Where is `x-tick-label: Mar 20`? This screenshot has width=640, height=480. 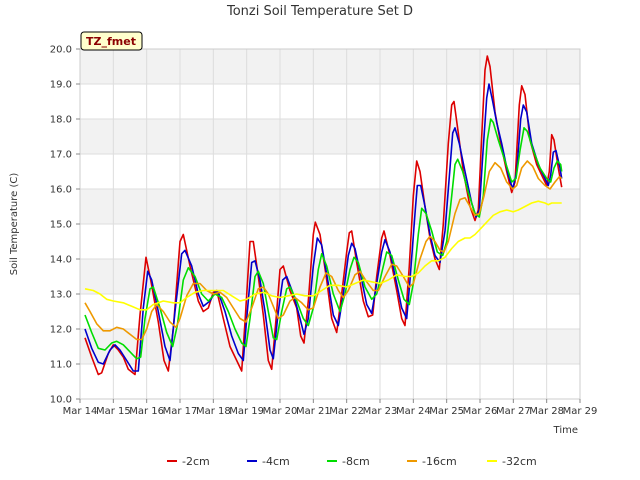
x-tick-label: Mar 20 is located at coordinates (280, 411).